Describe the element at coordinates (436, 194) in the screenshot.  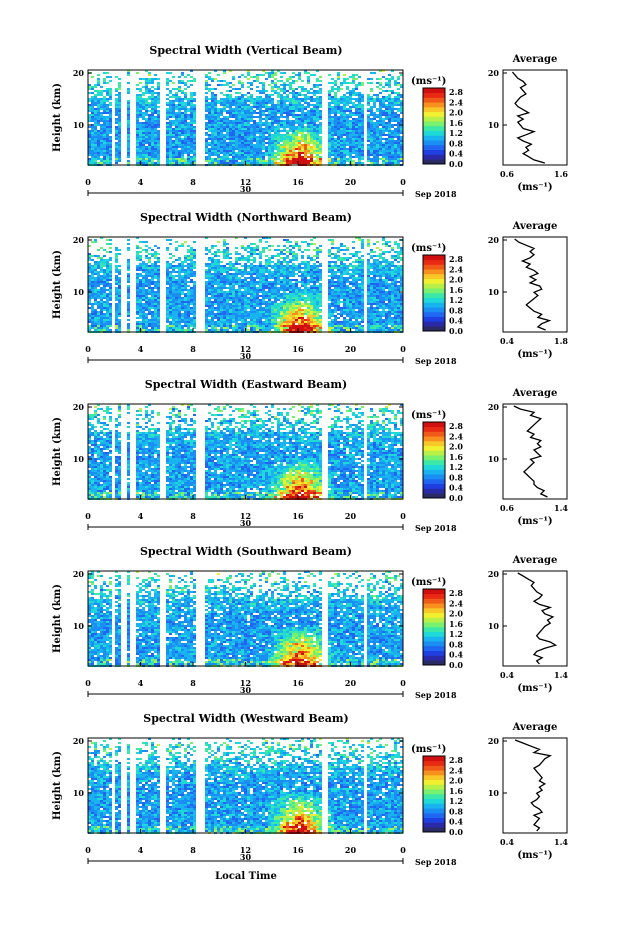
I see `date-label: Sep 2018` at that location.